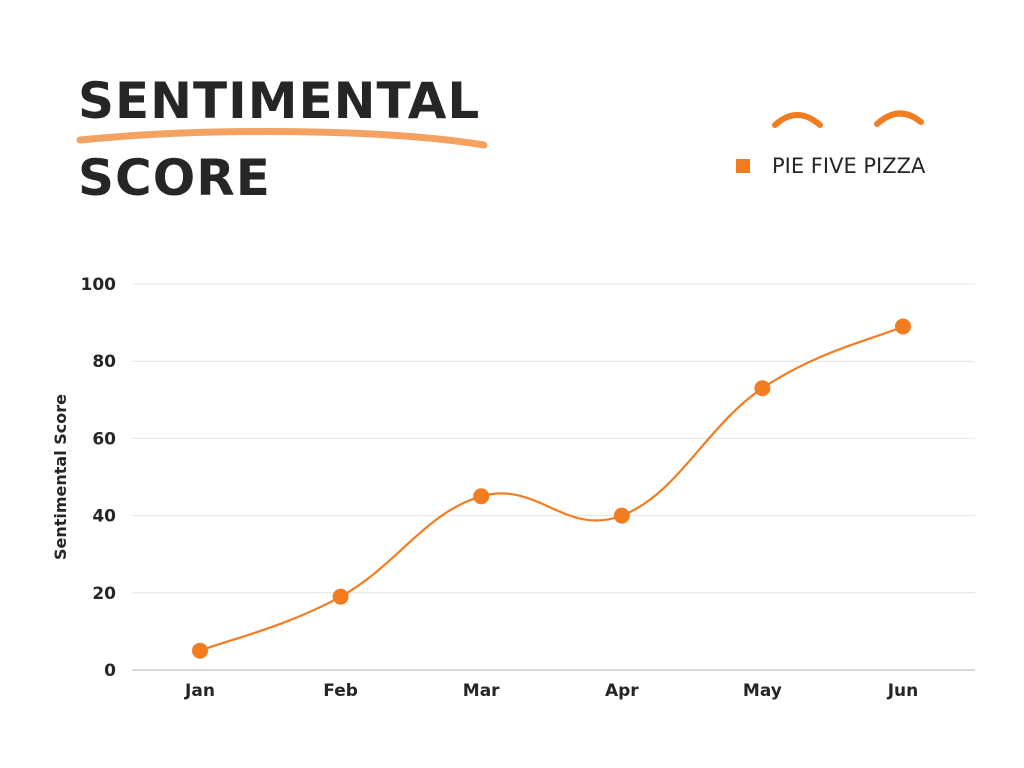 Image resolution: width=1024 pixels, height=768 pixels. What do you see at coordinates (743, 166) in the screenshot?
I see `legend-swatch` at bounding box center [743, 166].